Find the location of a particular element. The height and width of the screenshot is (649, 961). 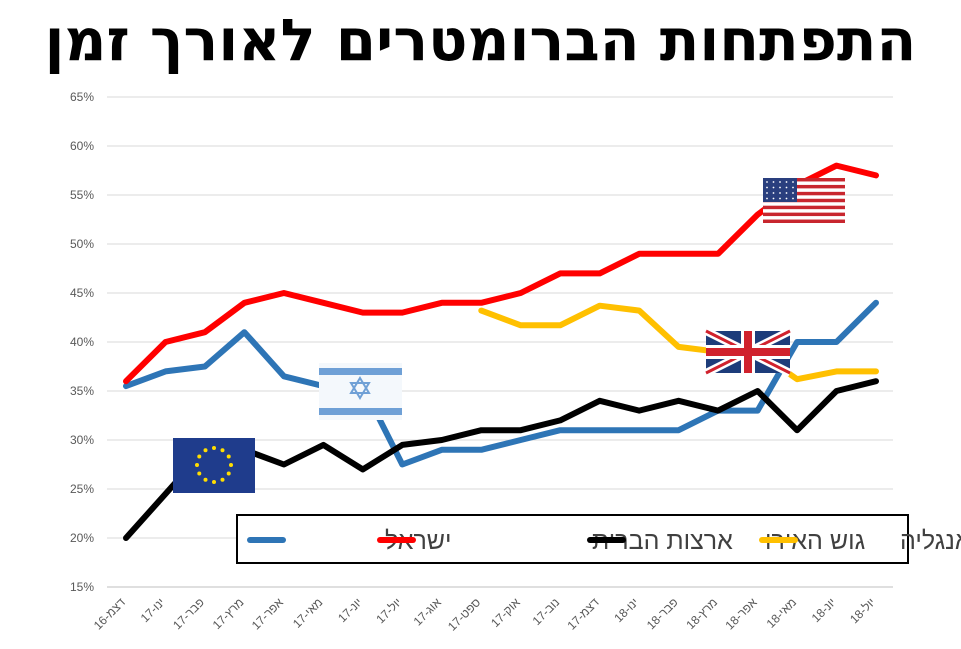

x-tick-label: מרץ-17 is located at coordinates (228, 613).